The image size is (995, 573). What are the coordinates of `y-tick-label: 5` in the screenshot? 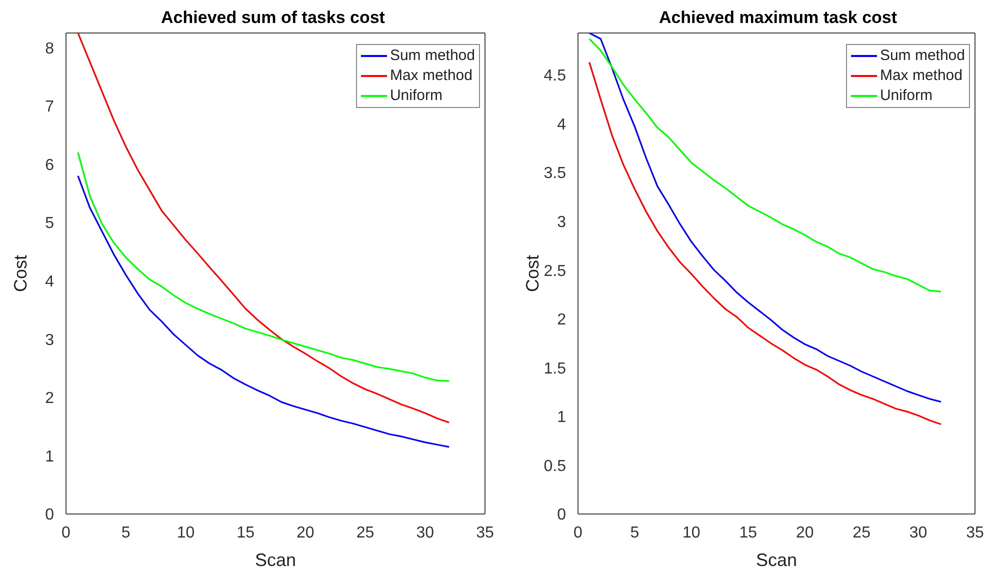 It's located at (49, 223).